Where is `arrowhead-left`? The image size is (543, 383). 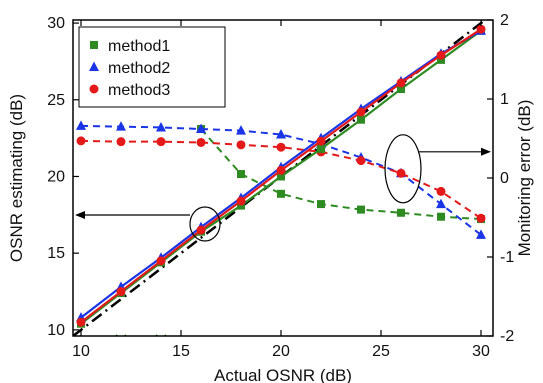
arrowhead-left is located at coordinates (80, 215).